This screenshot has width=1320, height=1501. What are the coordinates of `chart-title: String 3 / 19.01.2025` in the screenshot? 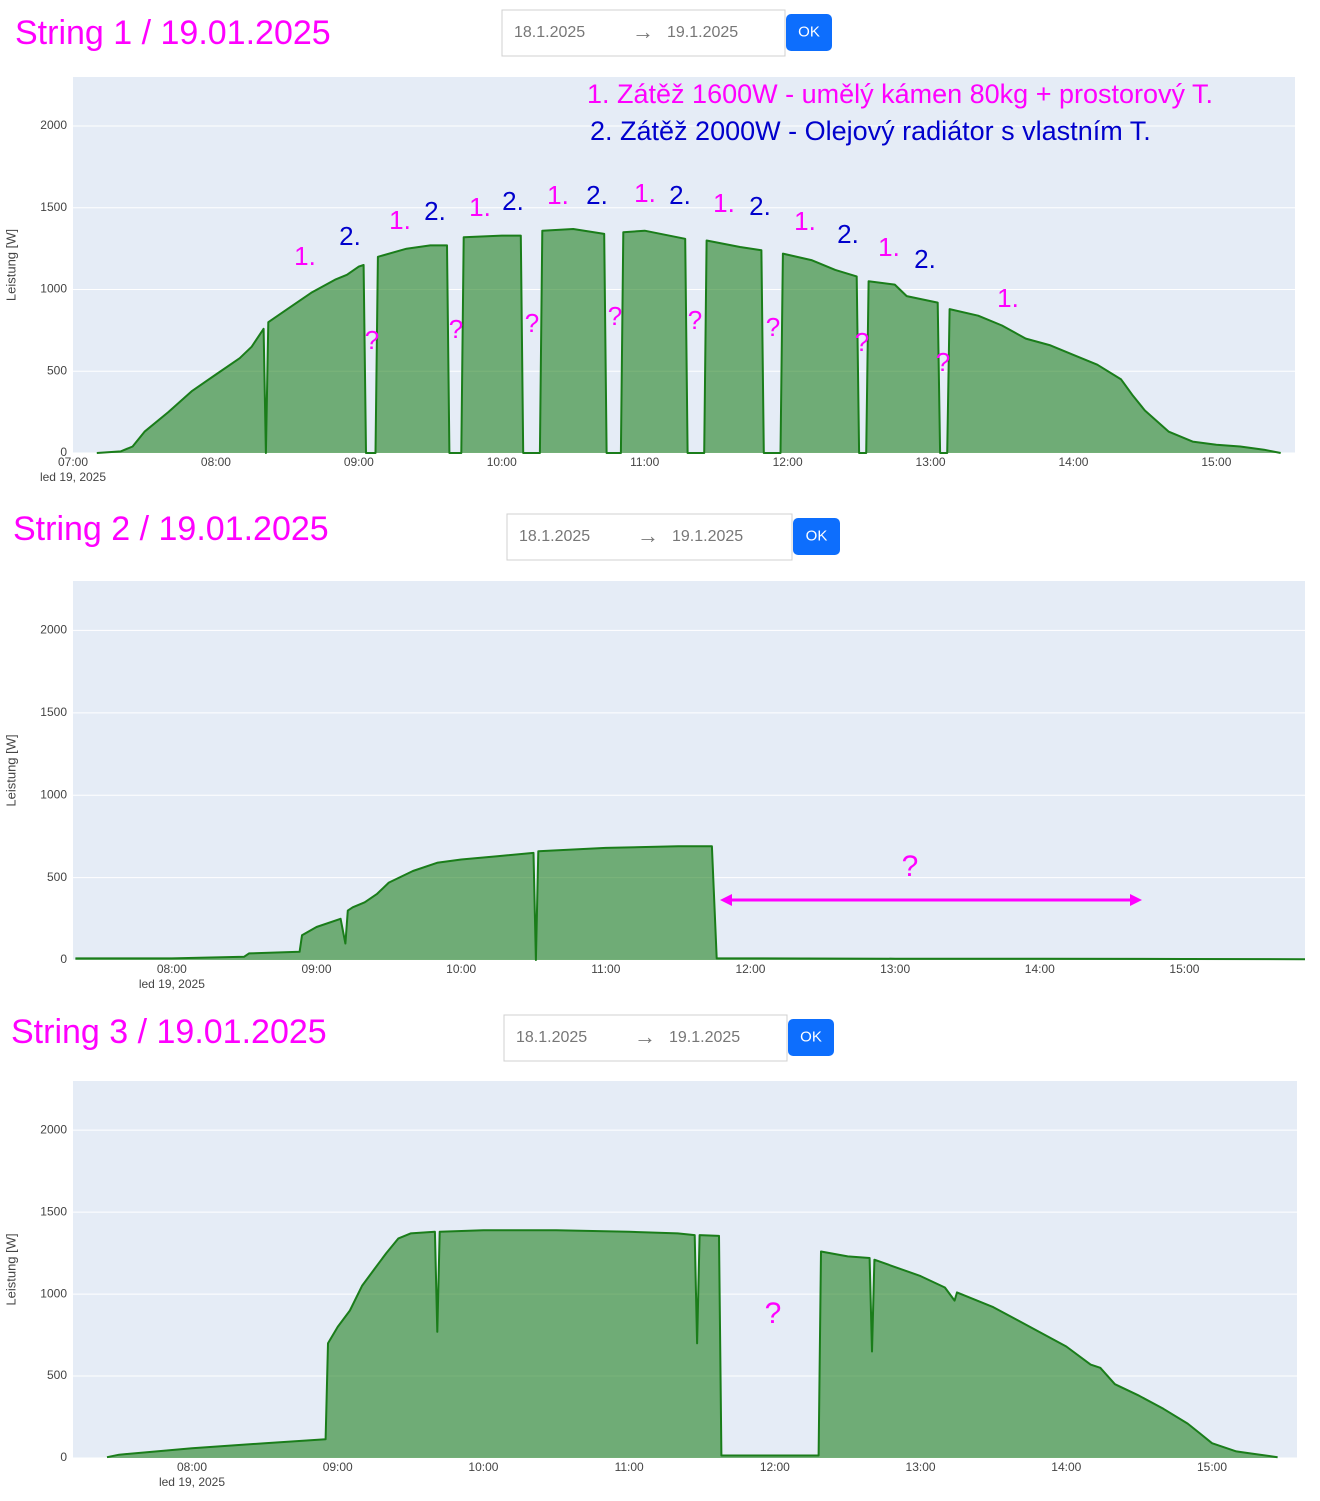 It's located at (169, 1032).